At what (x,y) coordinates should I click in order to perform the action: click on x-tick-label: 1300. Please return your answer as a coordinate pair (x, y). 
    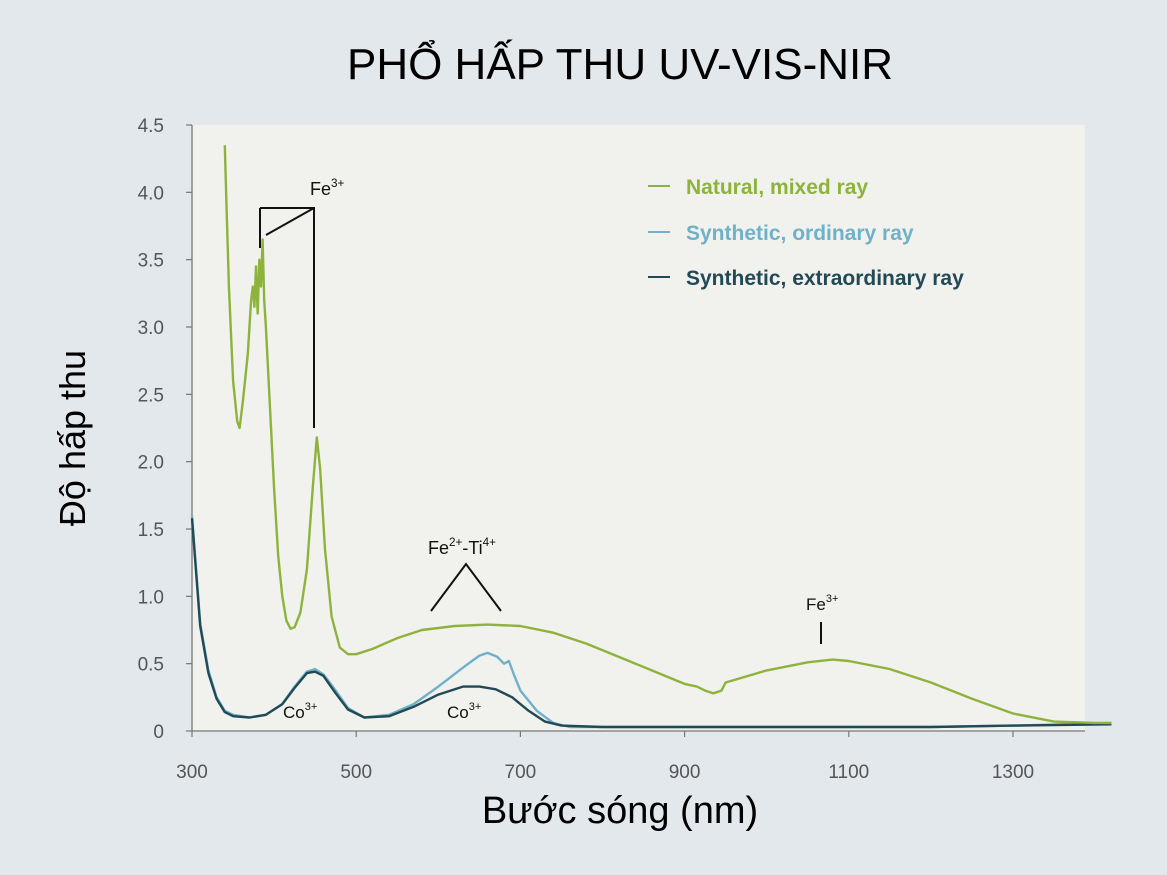
    Looking at the image, I should click on (1013, 772).